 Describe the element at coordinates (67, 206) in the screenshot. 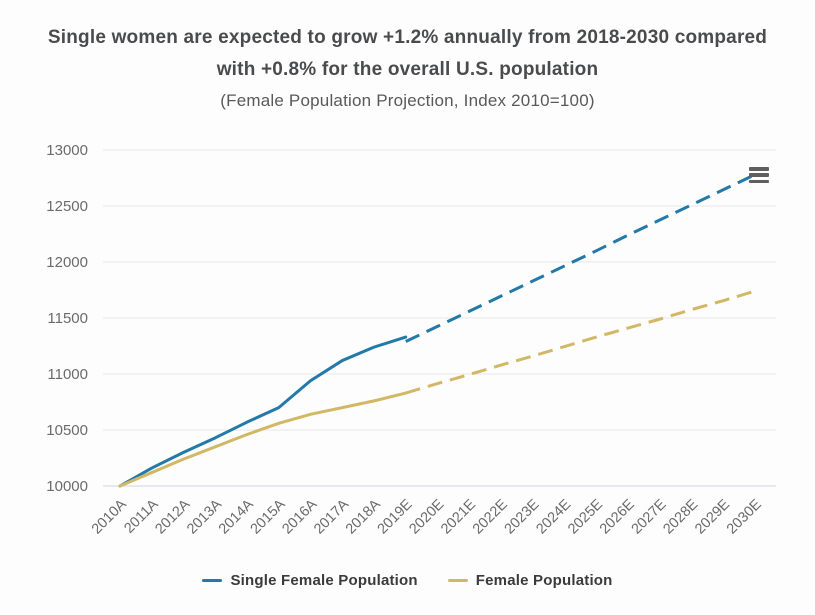

I see `y-axis-label: 12500` at that location.